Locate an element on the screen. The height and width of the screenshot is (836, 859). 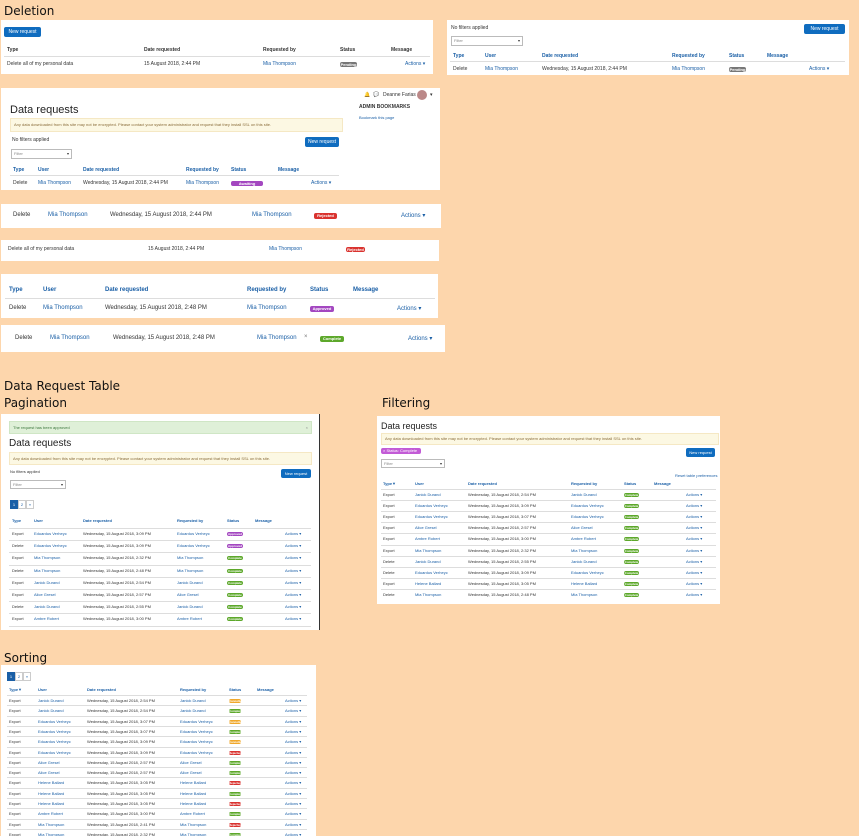
chevron-down-icon: ▾ is located at coordinates (431, 95).